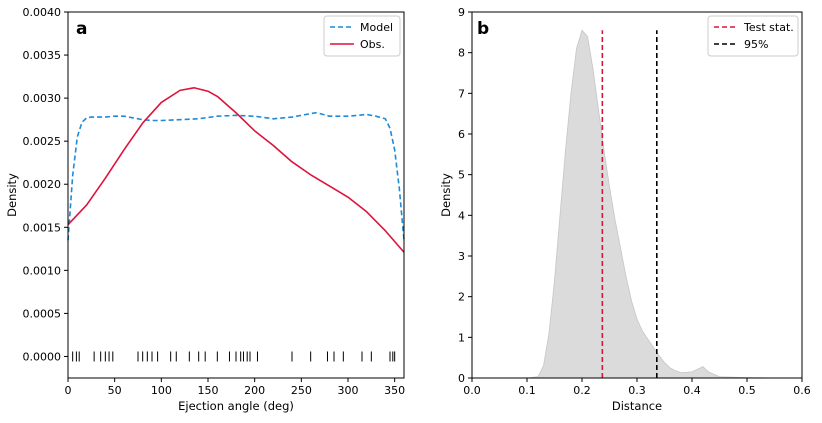 This screenshot has height=423, width=822. What do you see at coordinates (637, 390) in the screenshot?
I see `panel-b-xtick-label: 0.3` at bounding box center [637, 390].